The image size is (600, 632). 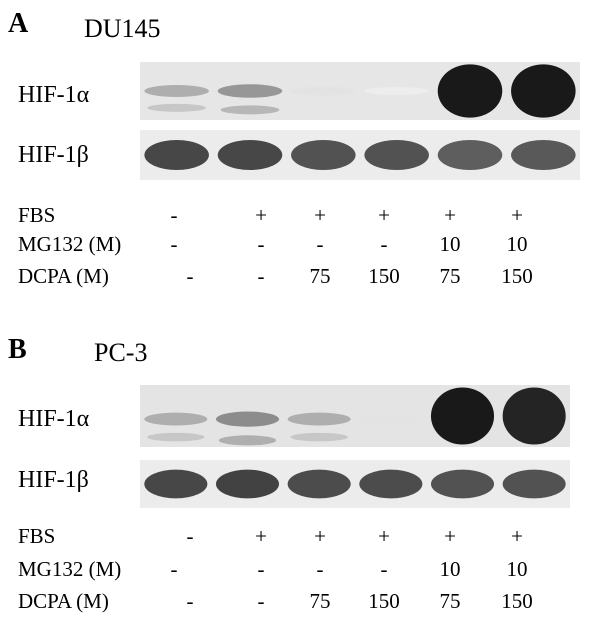 What do you see at coordinates (54, 95) in the screenshot?
I see `panel-a-hif1a-label: HIF-1α` at bounding box center [54, 95].